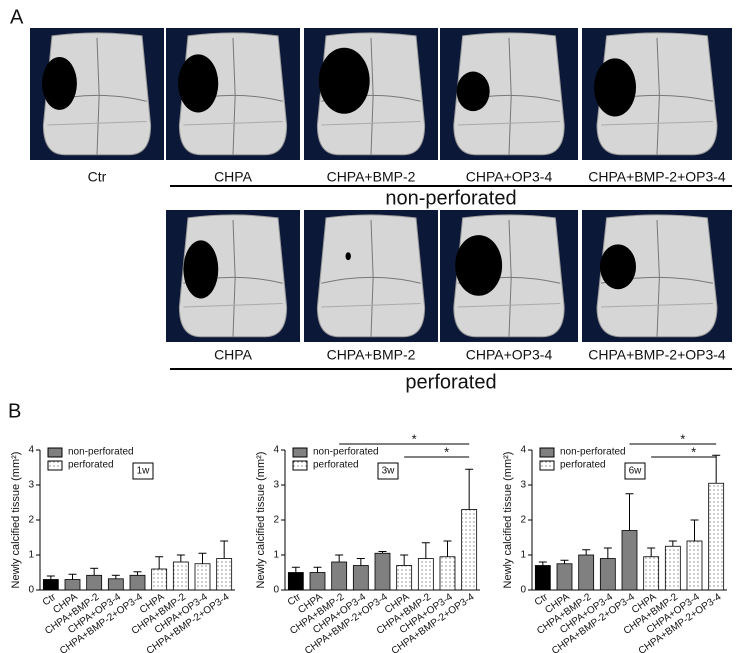 The image size is (740, 653). What do you see at coordinates (636, 471) in the screenshot?
I see `chart-title: 6w` at bounding box center [636, 471].